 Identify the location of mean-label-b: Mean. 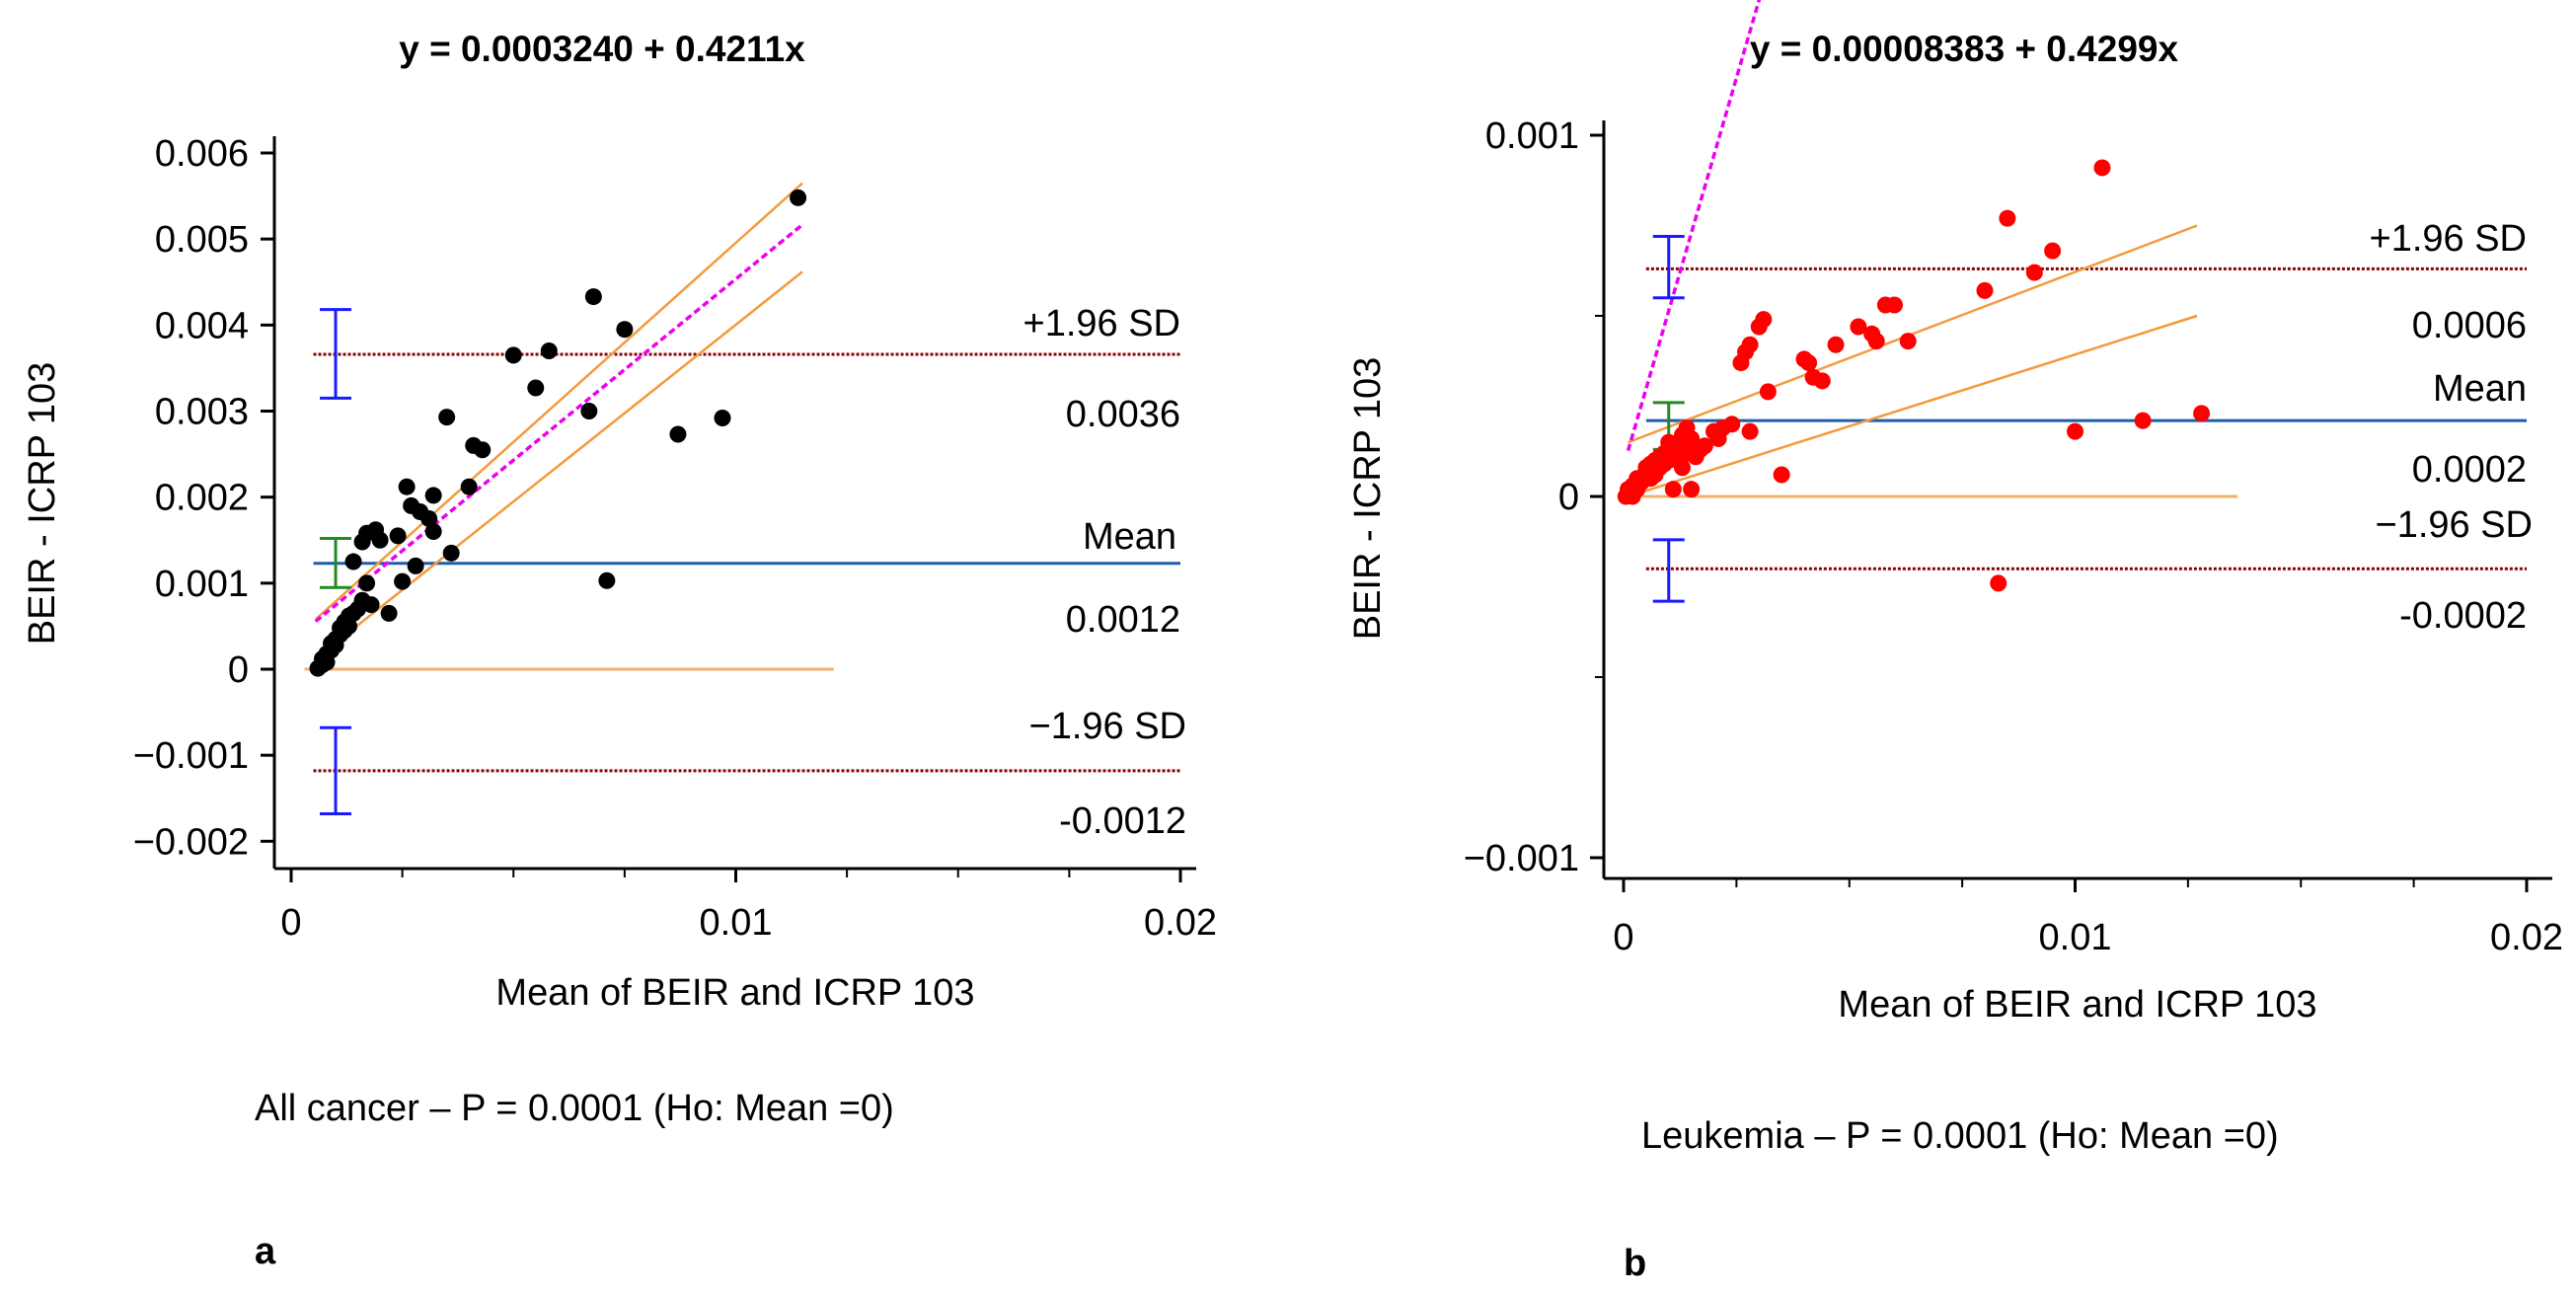
(2480, 389).